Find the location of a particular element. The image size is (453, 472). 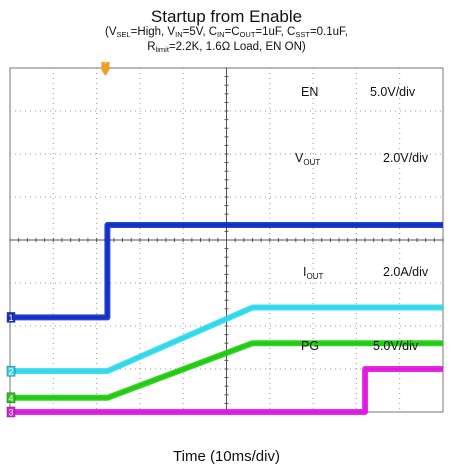

trace-scale-iout: 2.0A/div is located at coordinates (406, 272).